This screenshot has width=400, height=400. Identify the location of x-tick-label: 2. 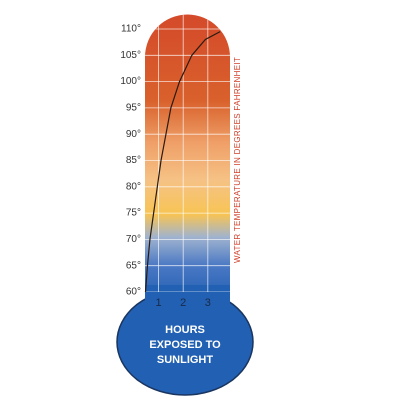
(183, 303).